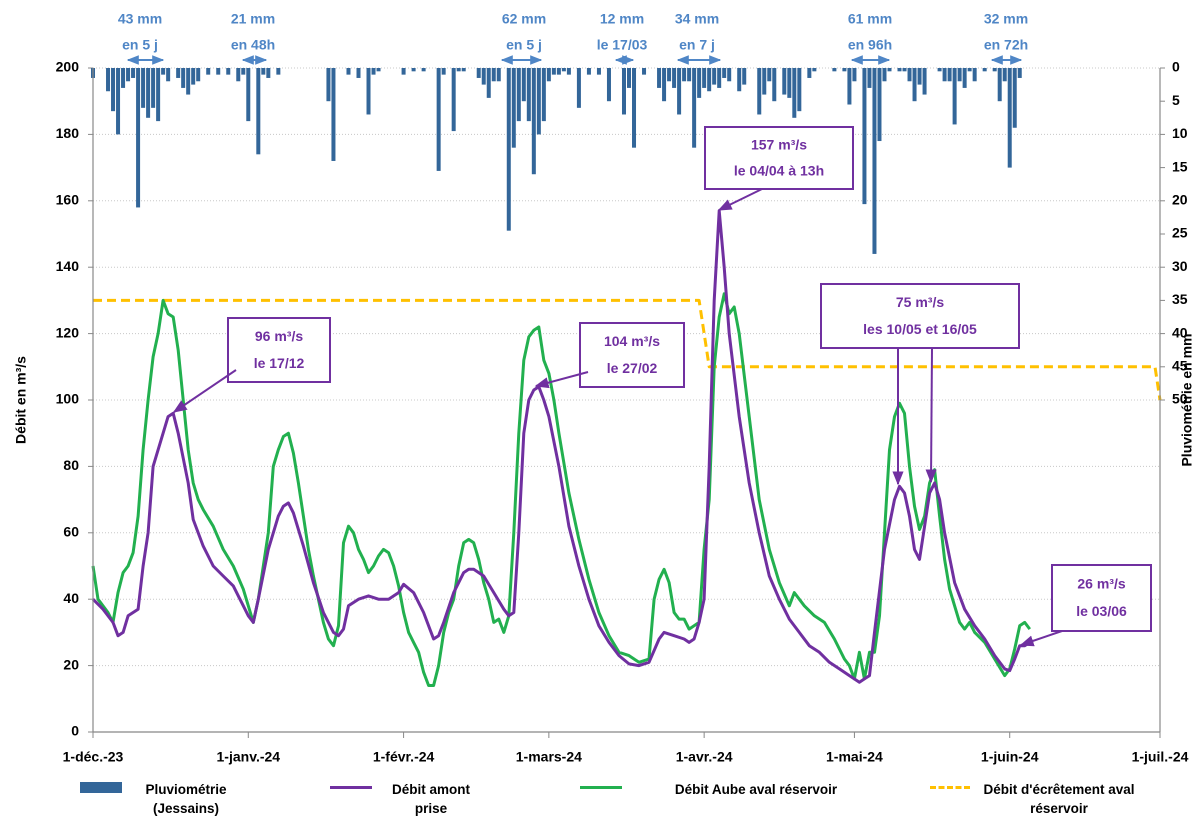 This screenshot has height=821, width=1200. What do you see at coordinates (93, 757) in the screenshot?
I see `x-tick-label: 1-déc.-23` at bounding box center [93, 757].